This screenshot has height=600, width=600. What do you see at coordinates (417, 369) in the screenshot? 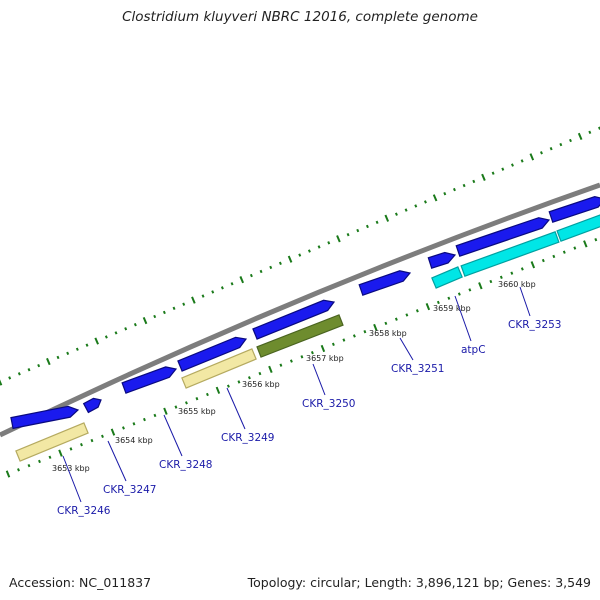
I see `gene-label: CKR_3251` at bounding box center [417, 369].